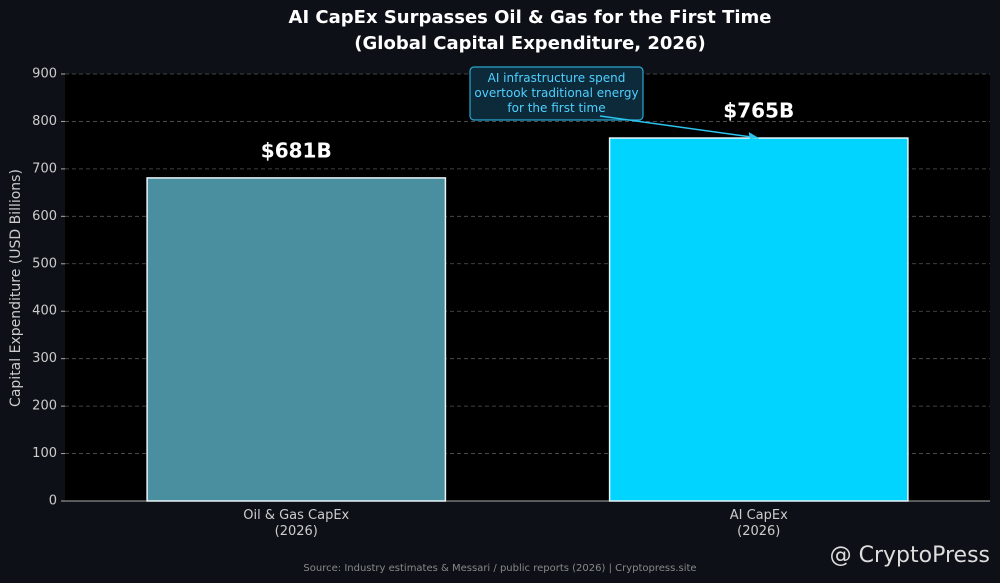 This screenshot has height=583, width=1000. I want to click on y-tick-label: 400, so click(44, 311).